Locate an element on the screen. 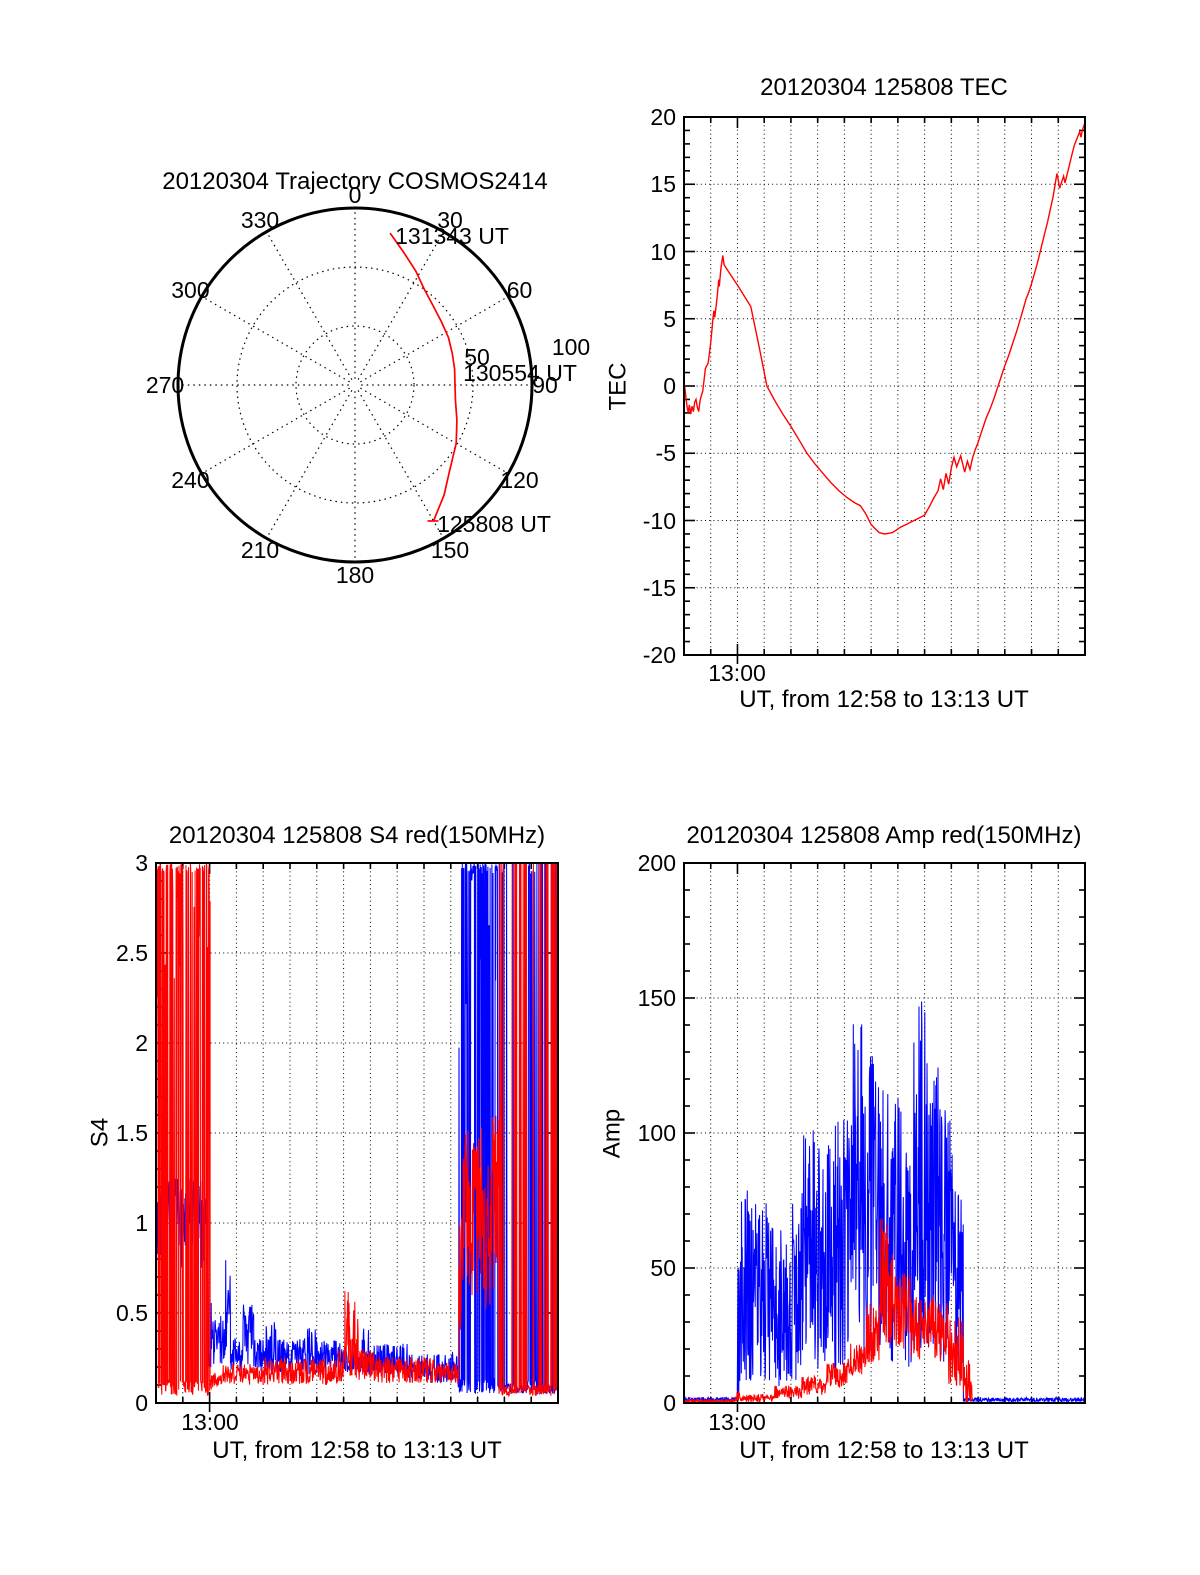 This screenshot has width=1200, height=1575. tec-y-tick-label: -5 is located at coordinates (665, 453).